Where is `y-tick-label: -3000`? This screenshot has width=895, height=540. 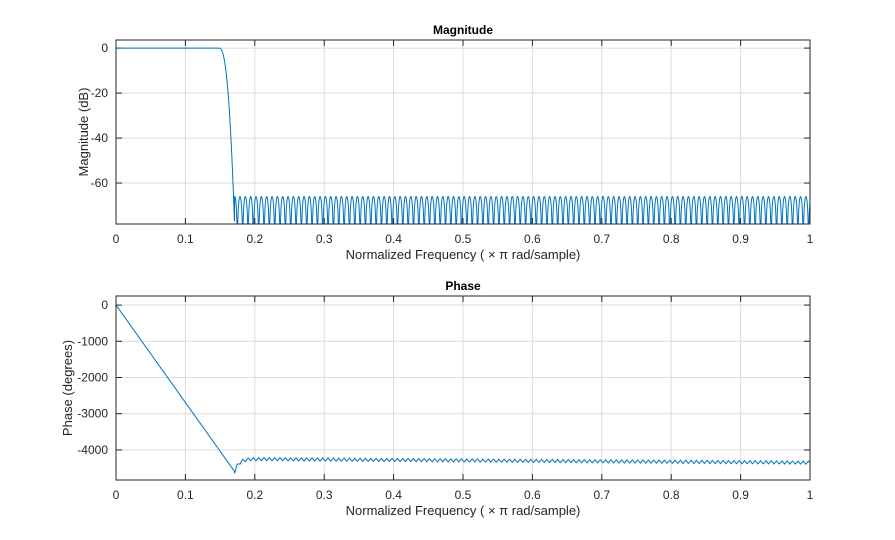
y-tick-label: -3000 is located at coordinates (92, 414).